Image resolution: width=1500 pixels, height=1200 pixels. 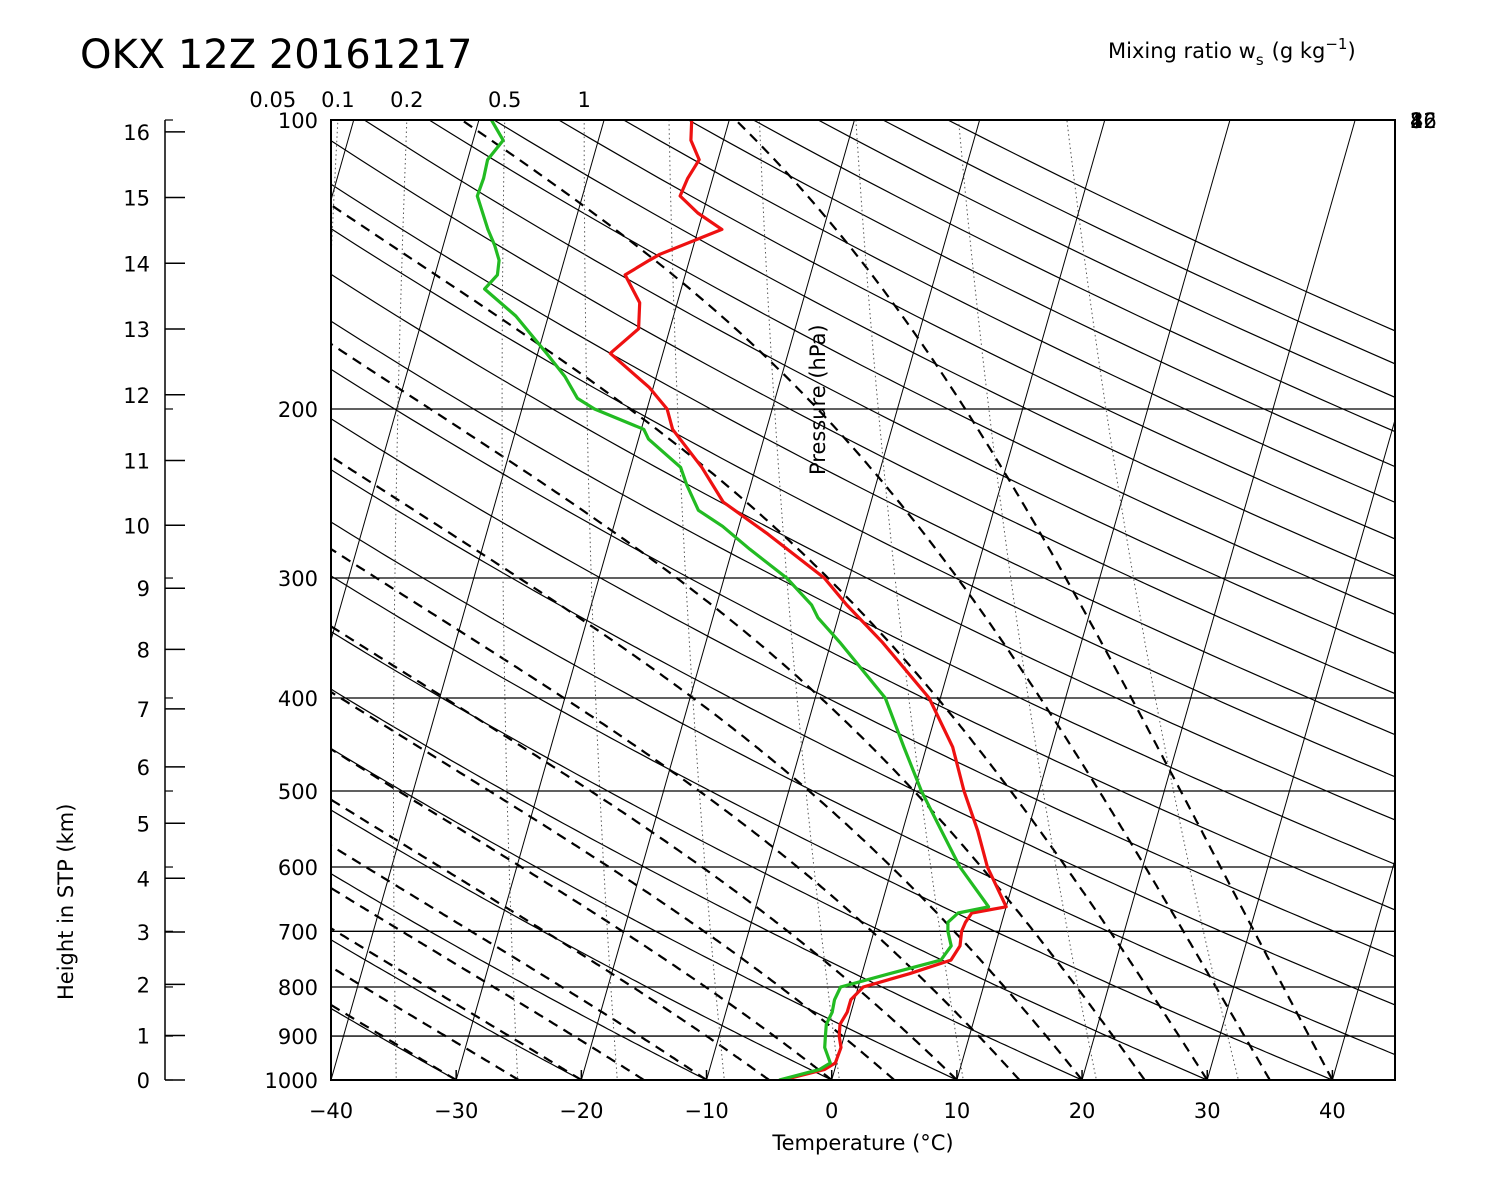 What do you see at coordinates (143, 710) in the screenshot?
I see `height-tick-label: 7` at bounding box center [143, 710].